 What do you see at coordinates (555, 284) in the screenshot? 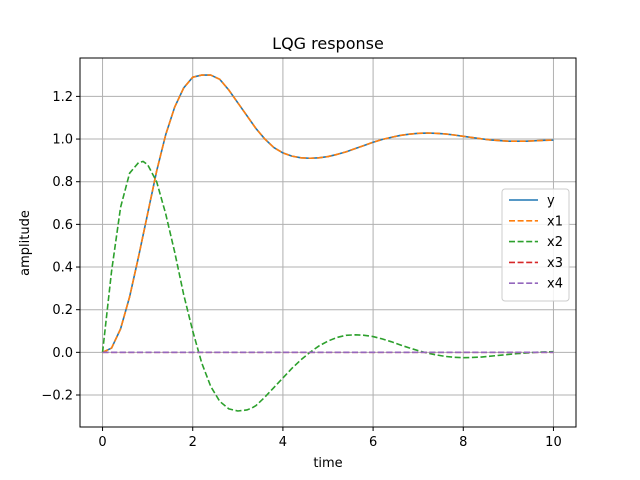
I see `legend-label-x4: x4` at bounding box center [555, 284].